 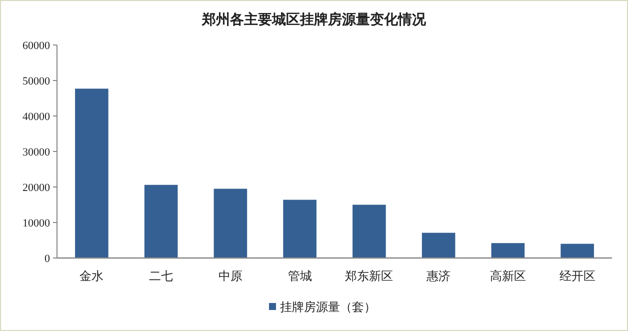 I want to click on y-tick-label: 40000, so click(x=36, y=117).